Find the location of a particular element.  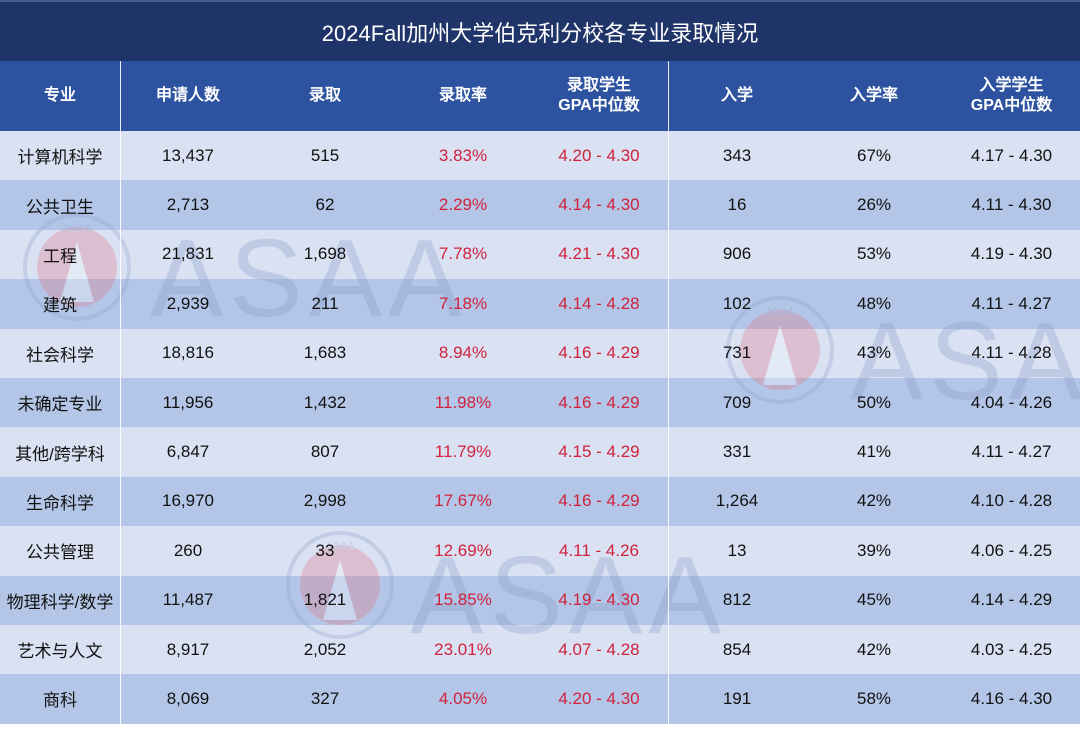

header-admit-gpa: 录取学生 GPA中位数 is located at coordinates (599, 96).